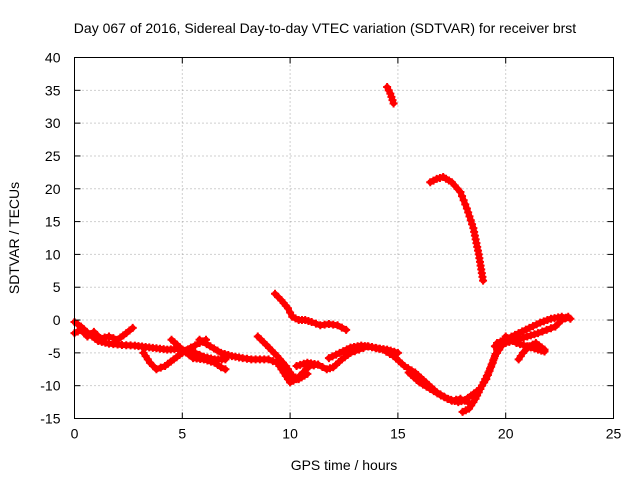  What do you see at coordinates (53, 123) in the screenshot?
I see `y-tick-label: 30` at bounding box center [53, 123].